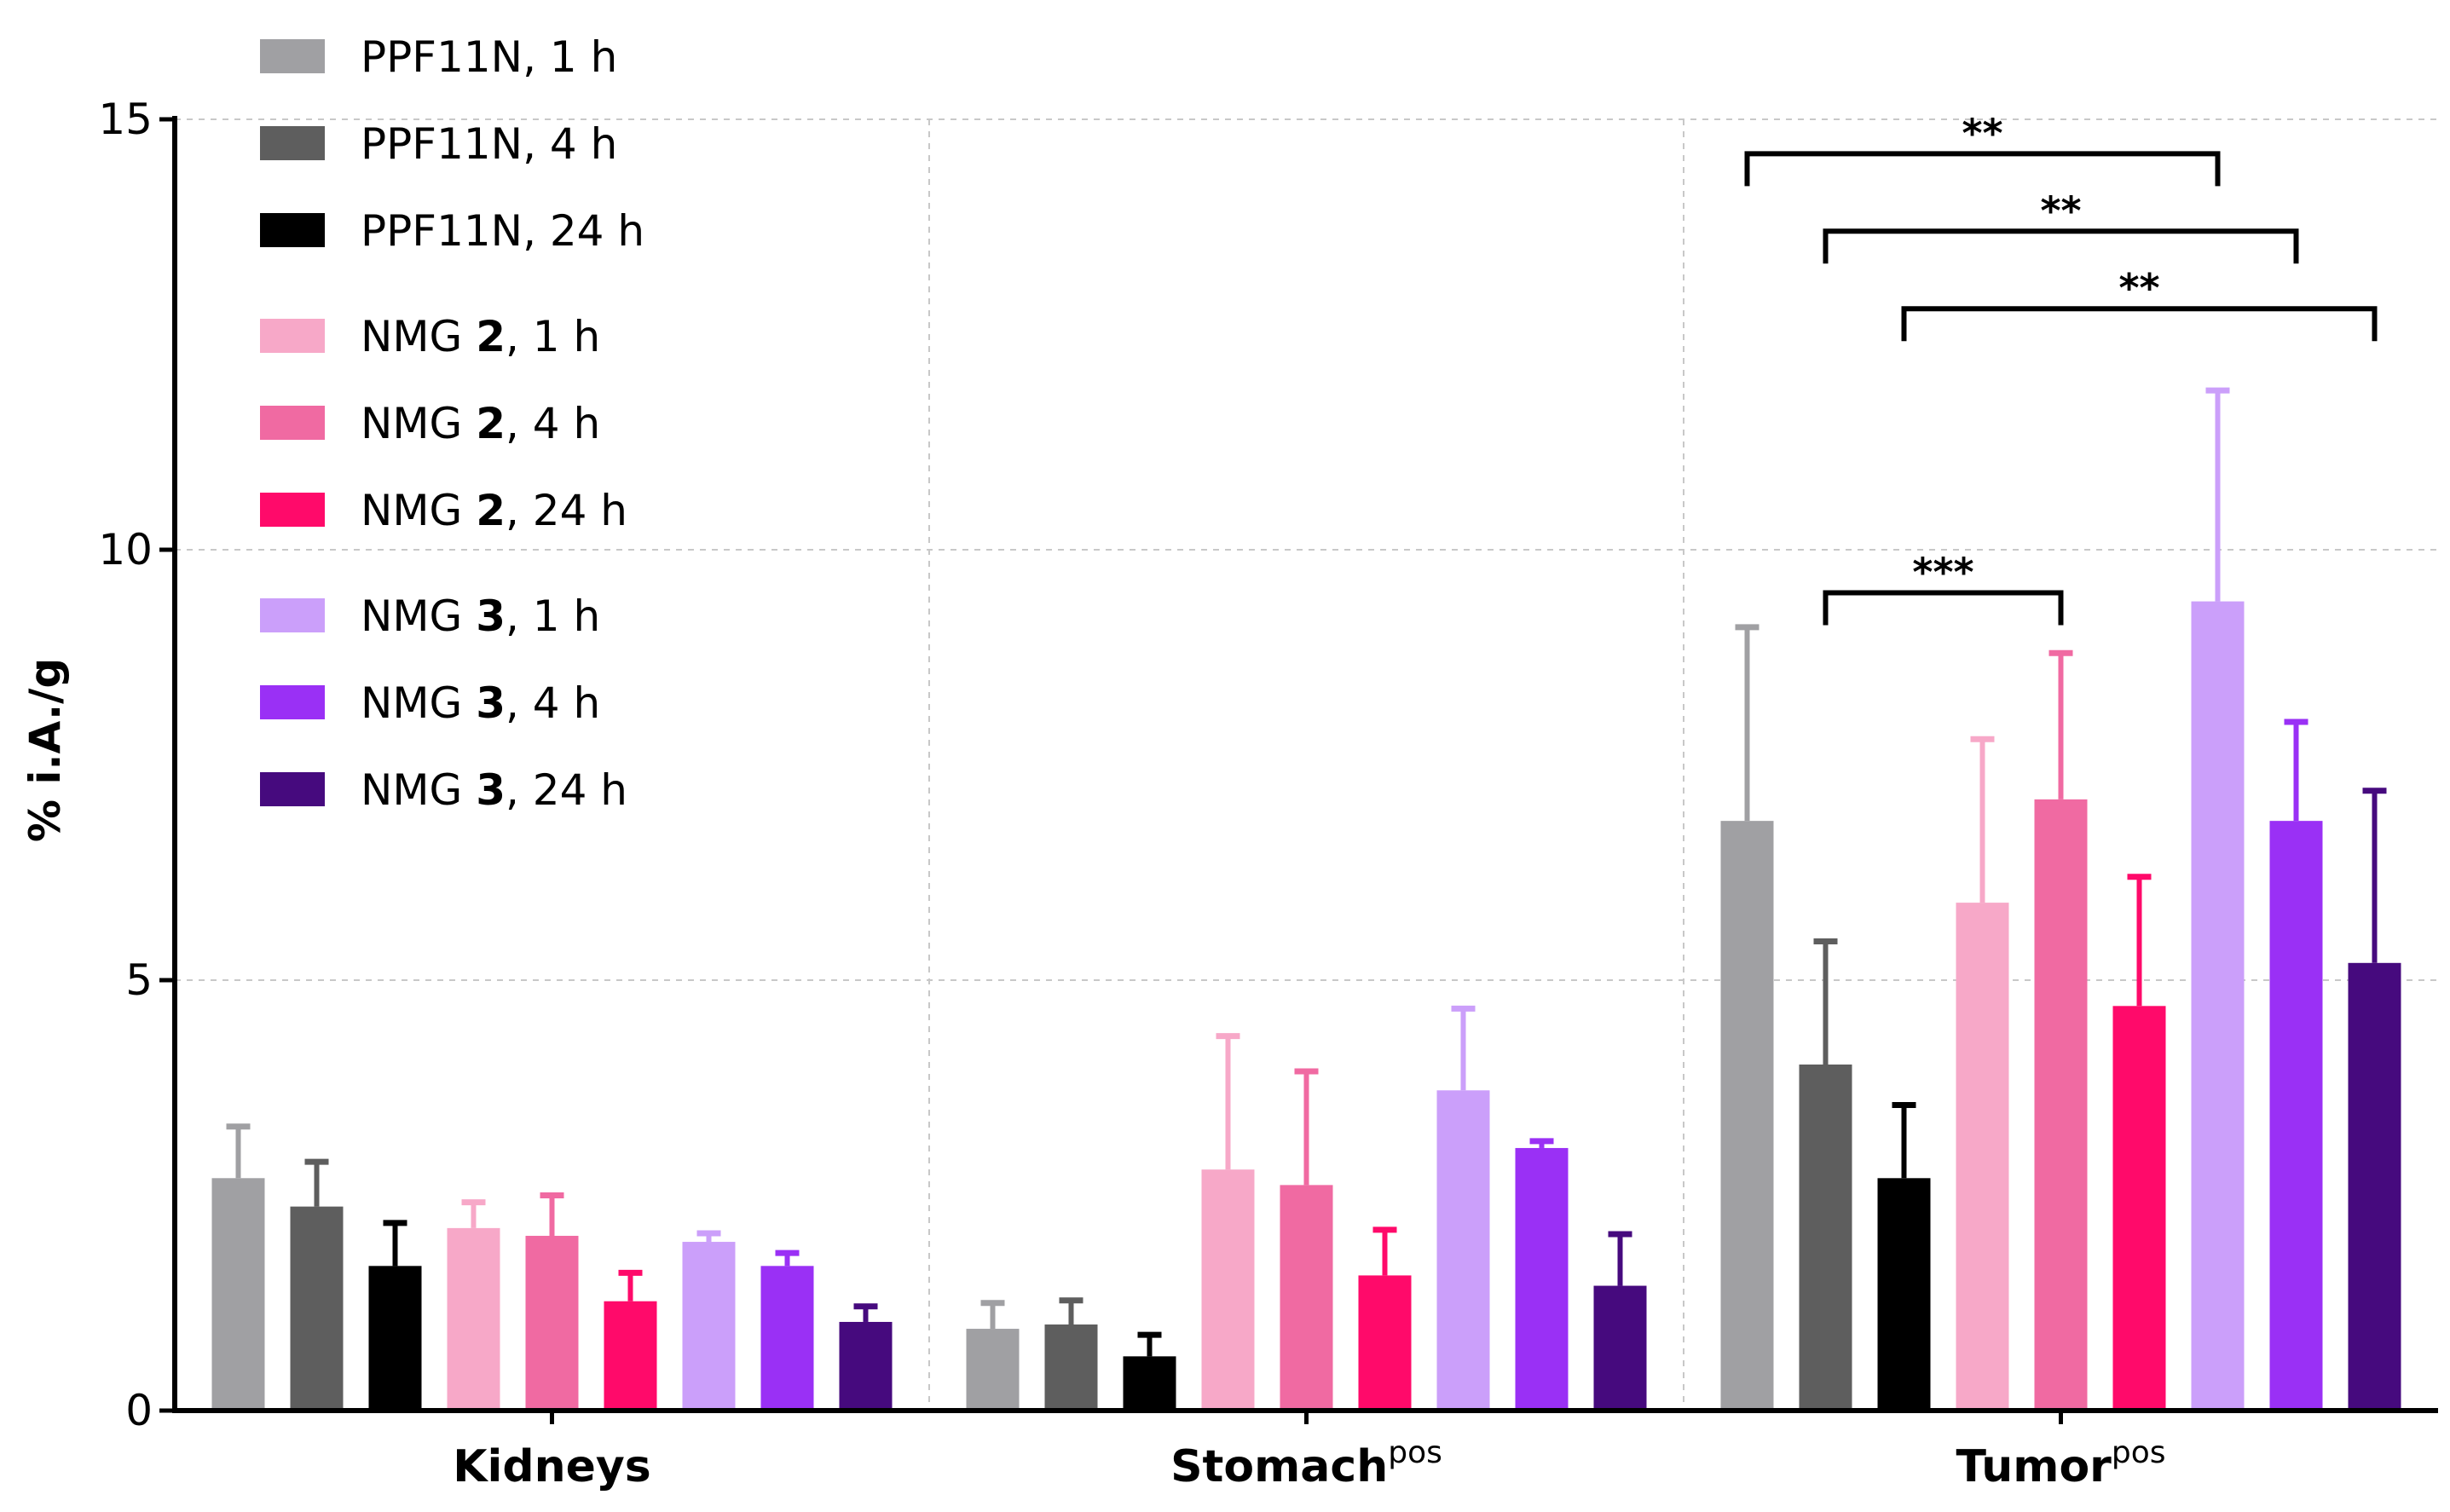  What do you see at coordinates (481, 336) in the screenshot?
I see `legend-label: NMG 2, 1 h` at bounding box center [481, 336].